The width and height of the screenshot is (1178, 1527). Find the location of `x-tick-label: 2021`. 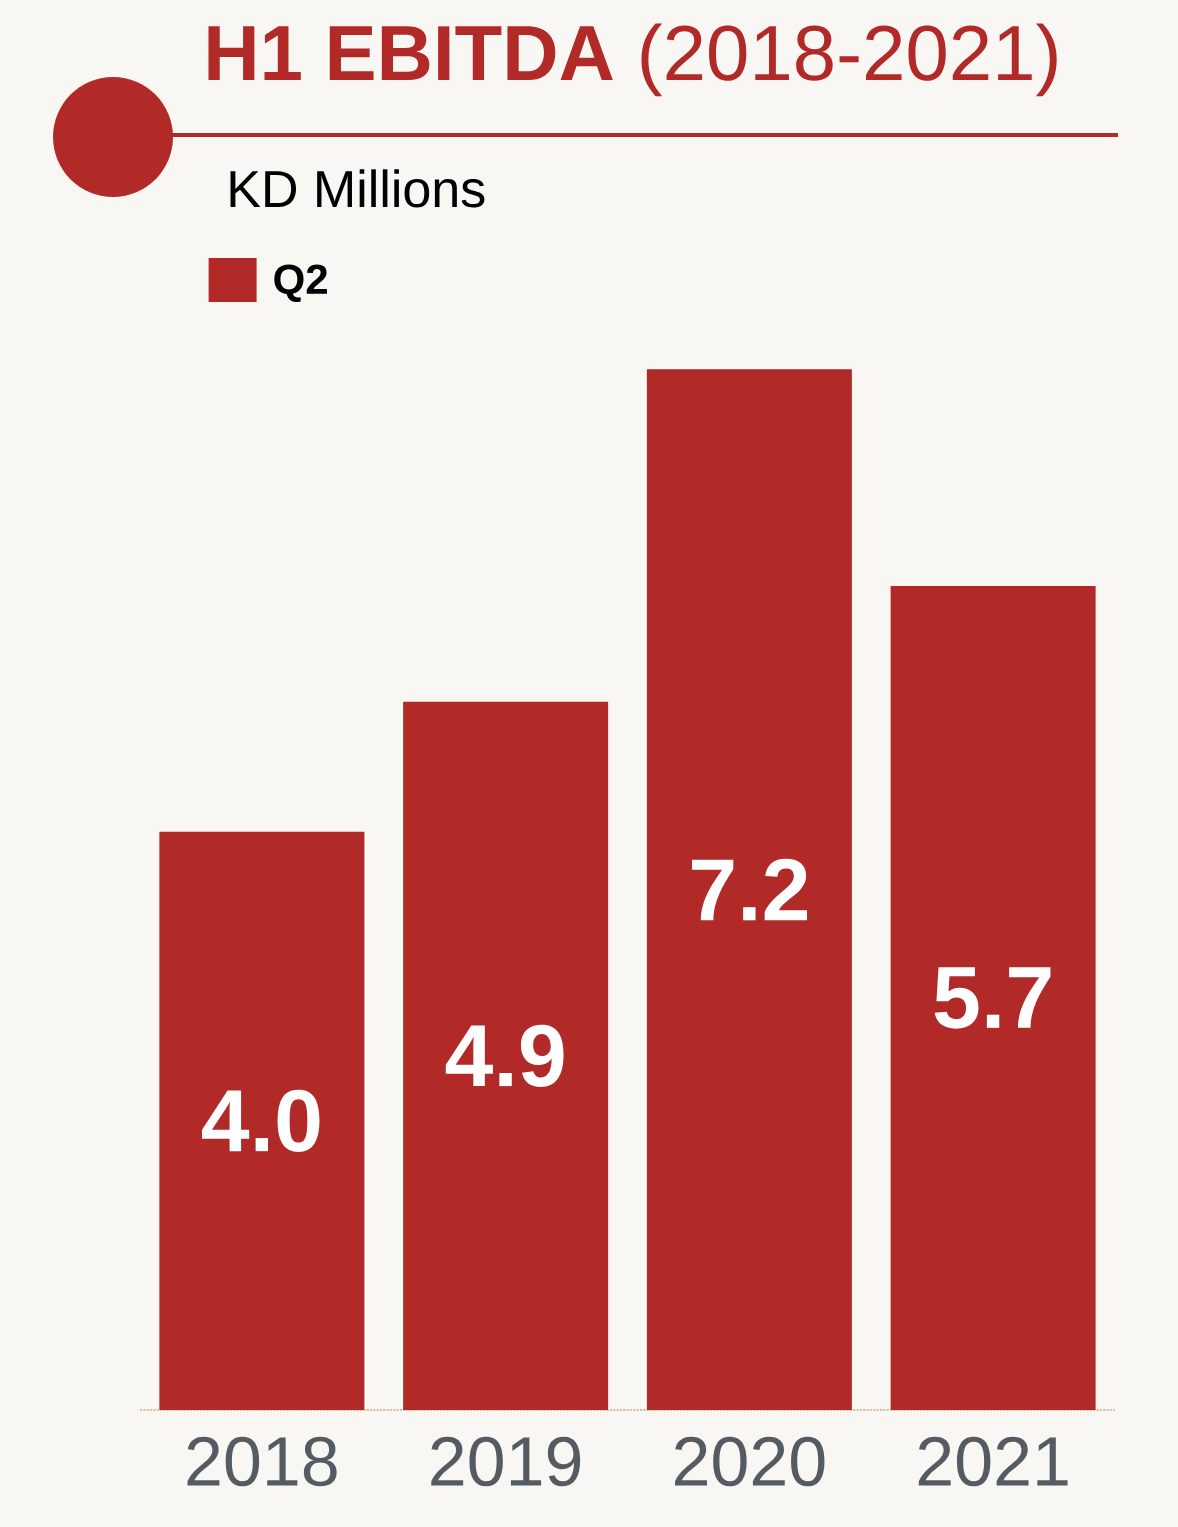

x-tick-label: 2021 is located at coordinates (993, 1461).